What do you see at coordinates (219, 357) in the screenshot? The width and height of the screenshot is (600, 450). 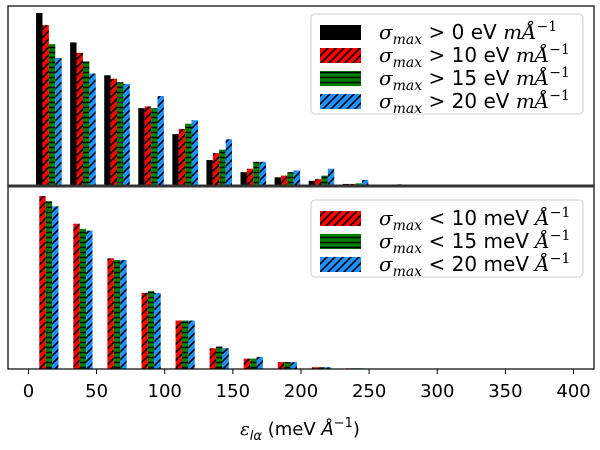 I see `bar-bottom-s1-b5` at bounding box center [219, 357].